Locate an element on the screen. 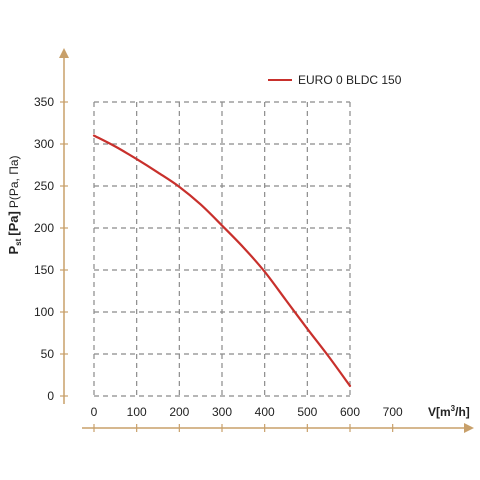  x-tick-label: 200 is located at coordinates (179, 412).